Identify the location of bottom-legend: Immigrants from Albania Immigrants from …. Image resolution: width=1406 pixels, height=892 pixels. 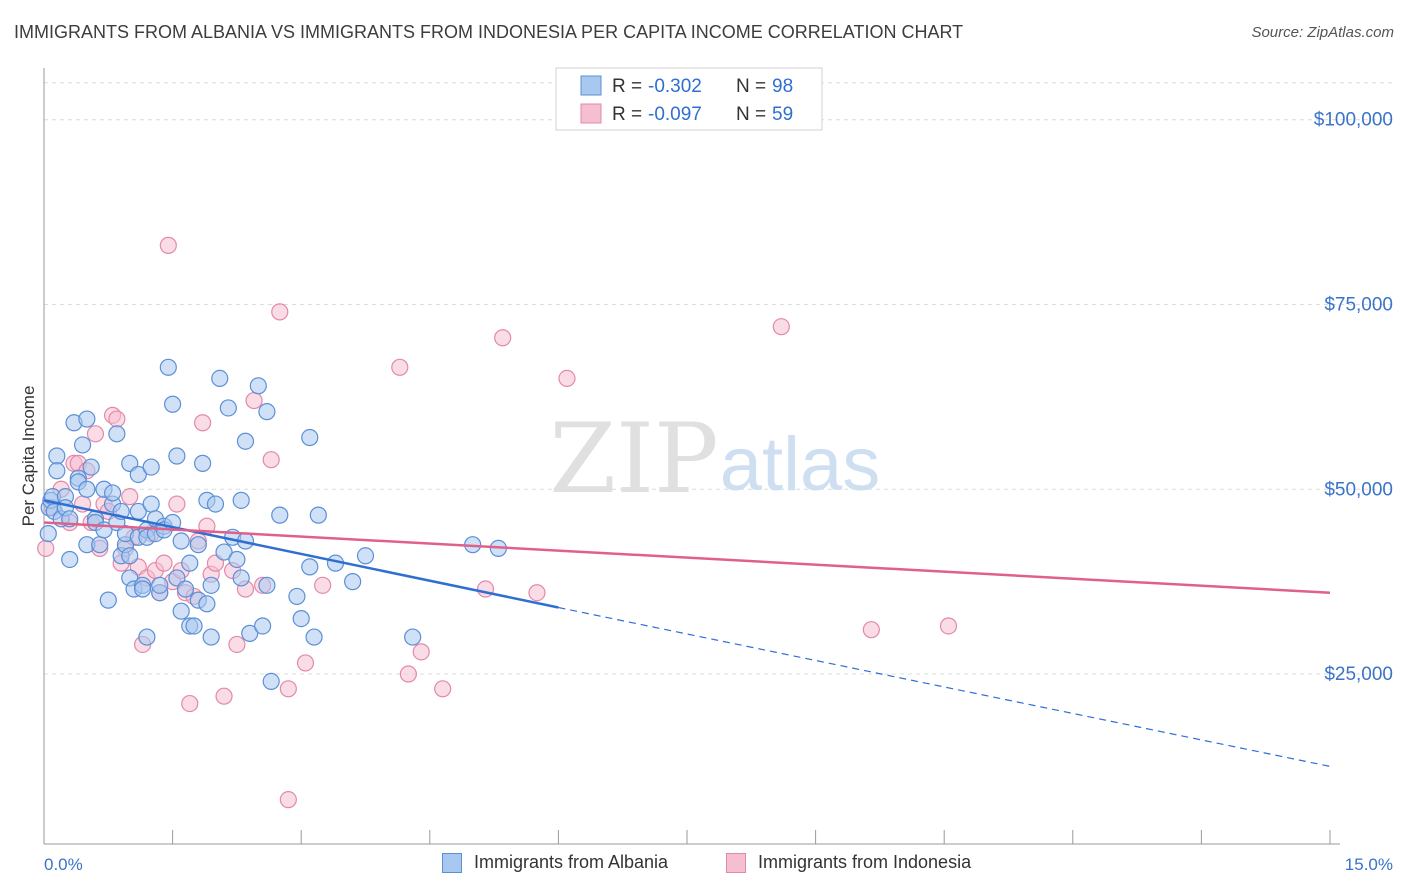
(703, 865).